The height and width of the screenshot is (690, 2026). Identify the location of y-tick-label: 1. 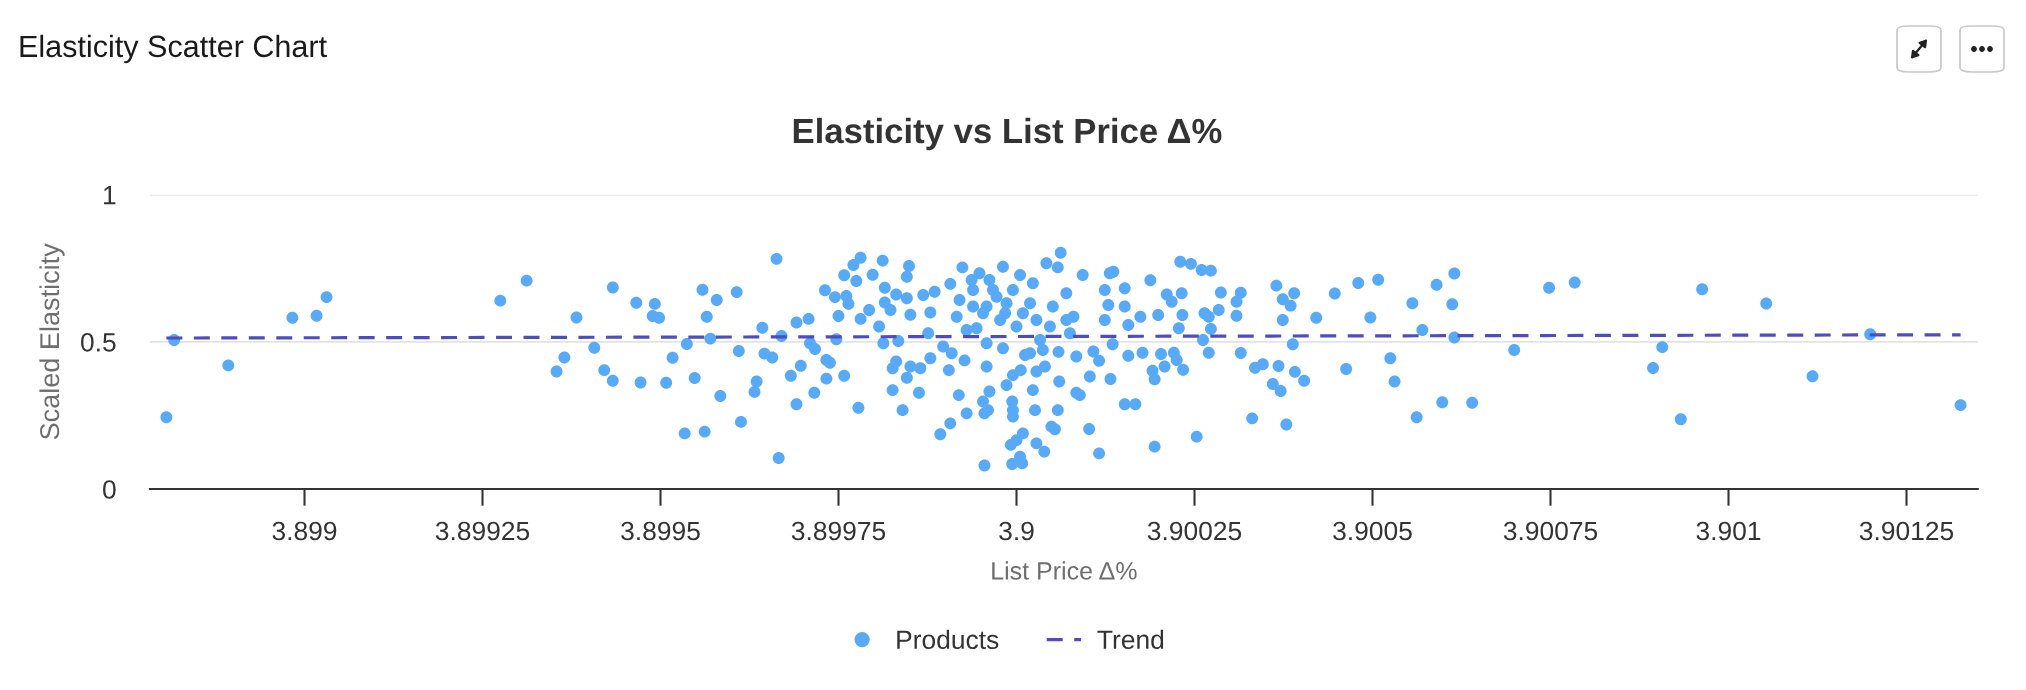
(110, 195).